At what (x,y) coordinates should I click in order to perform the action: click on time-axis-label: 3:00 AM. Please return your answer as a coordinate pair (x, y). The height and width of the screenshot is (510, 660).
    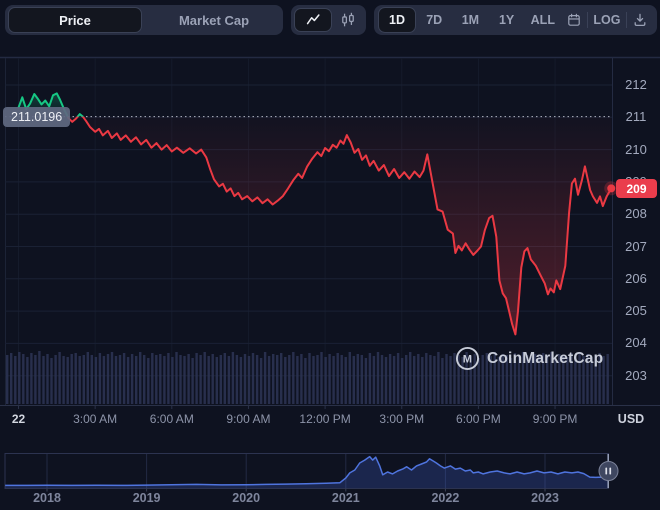
    Looking at the image, I should click on (95, 419).